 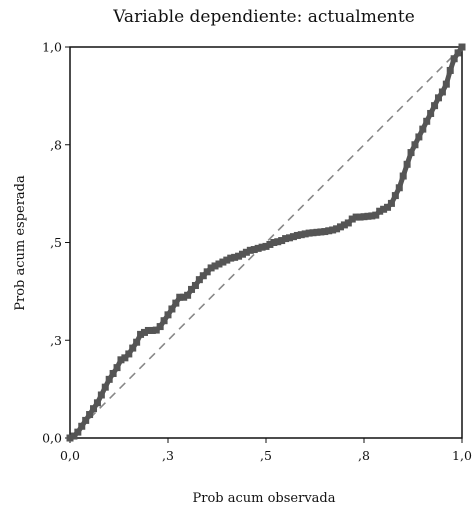 What do you see at coordinates (70, 455) in the screenshot?
I see `x-tick-label: 0,0` at bounding box center [70, 455].